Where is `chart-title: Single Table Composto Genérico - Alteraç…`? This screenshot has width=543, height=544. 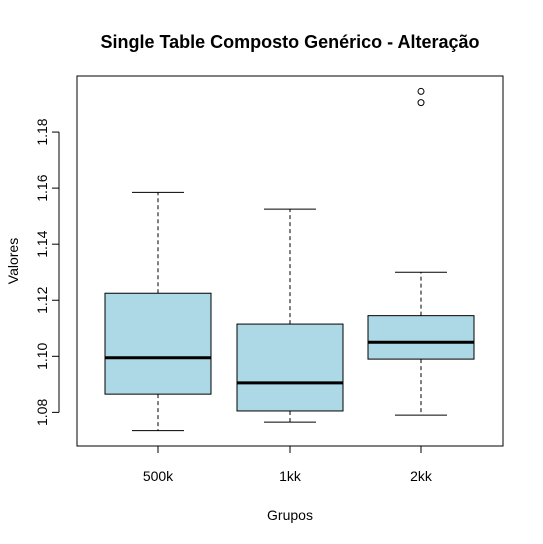 chart-title: Single Table Composto Genérico - Alteraç… is located at coordinates (289, 42).